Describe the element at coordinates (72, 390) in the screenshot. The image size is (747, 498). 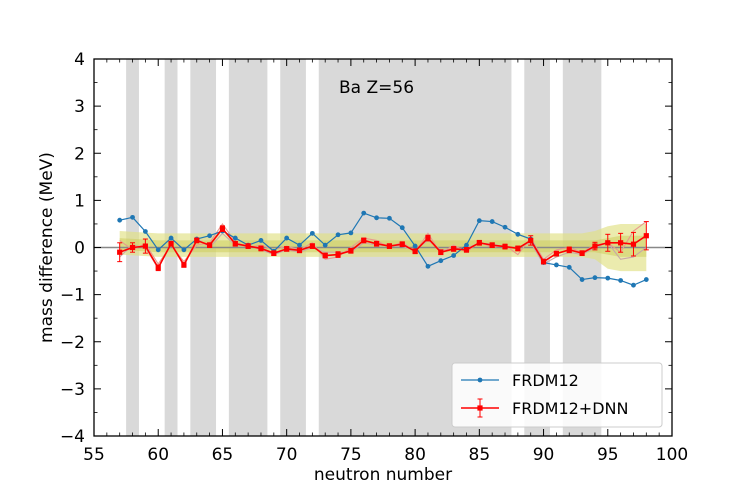
I see `y-tick-label: −3` at that location.